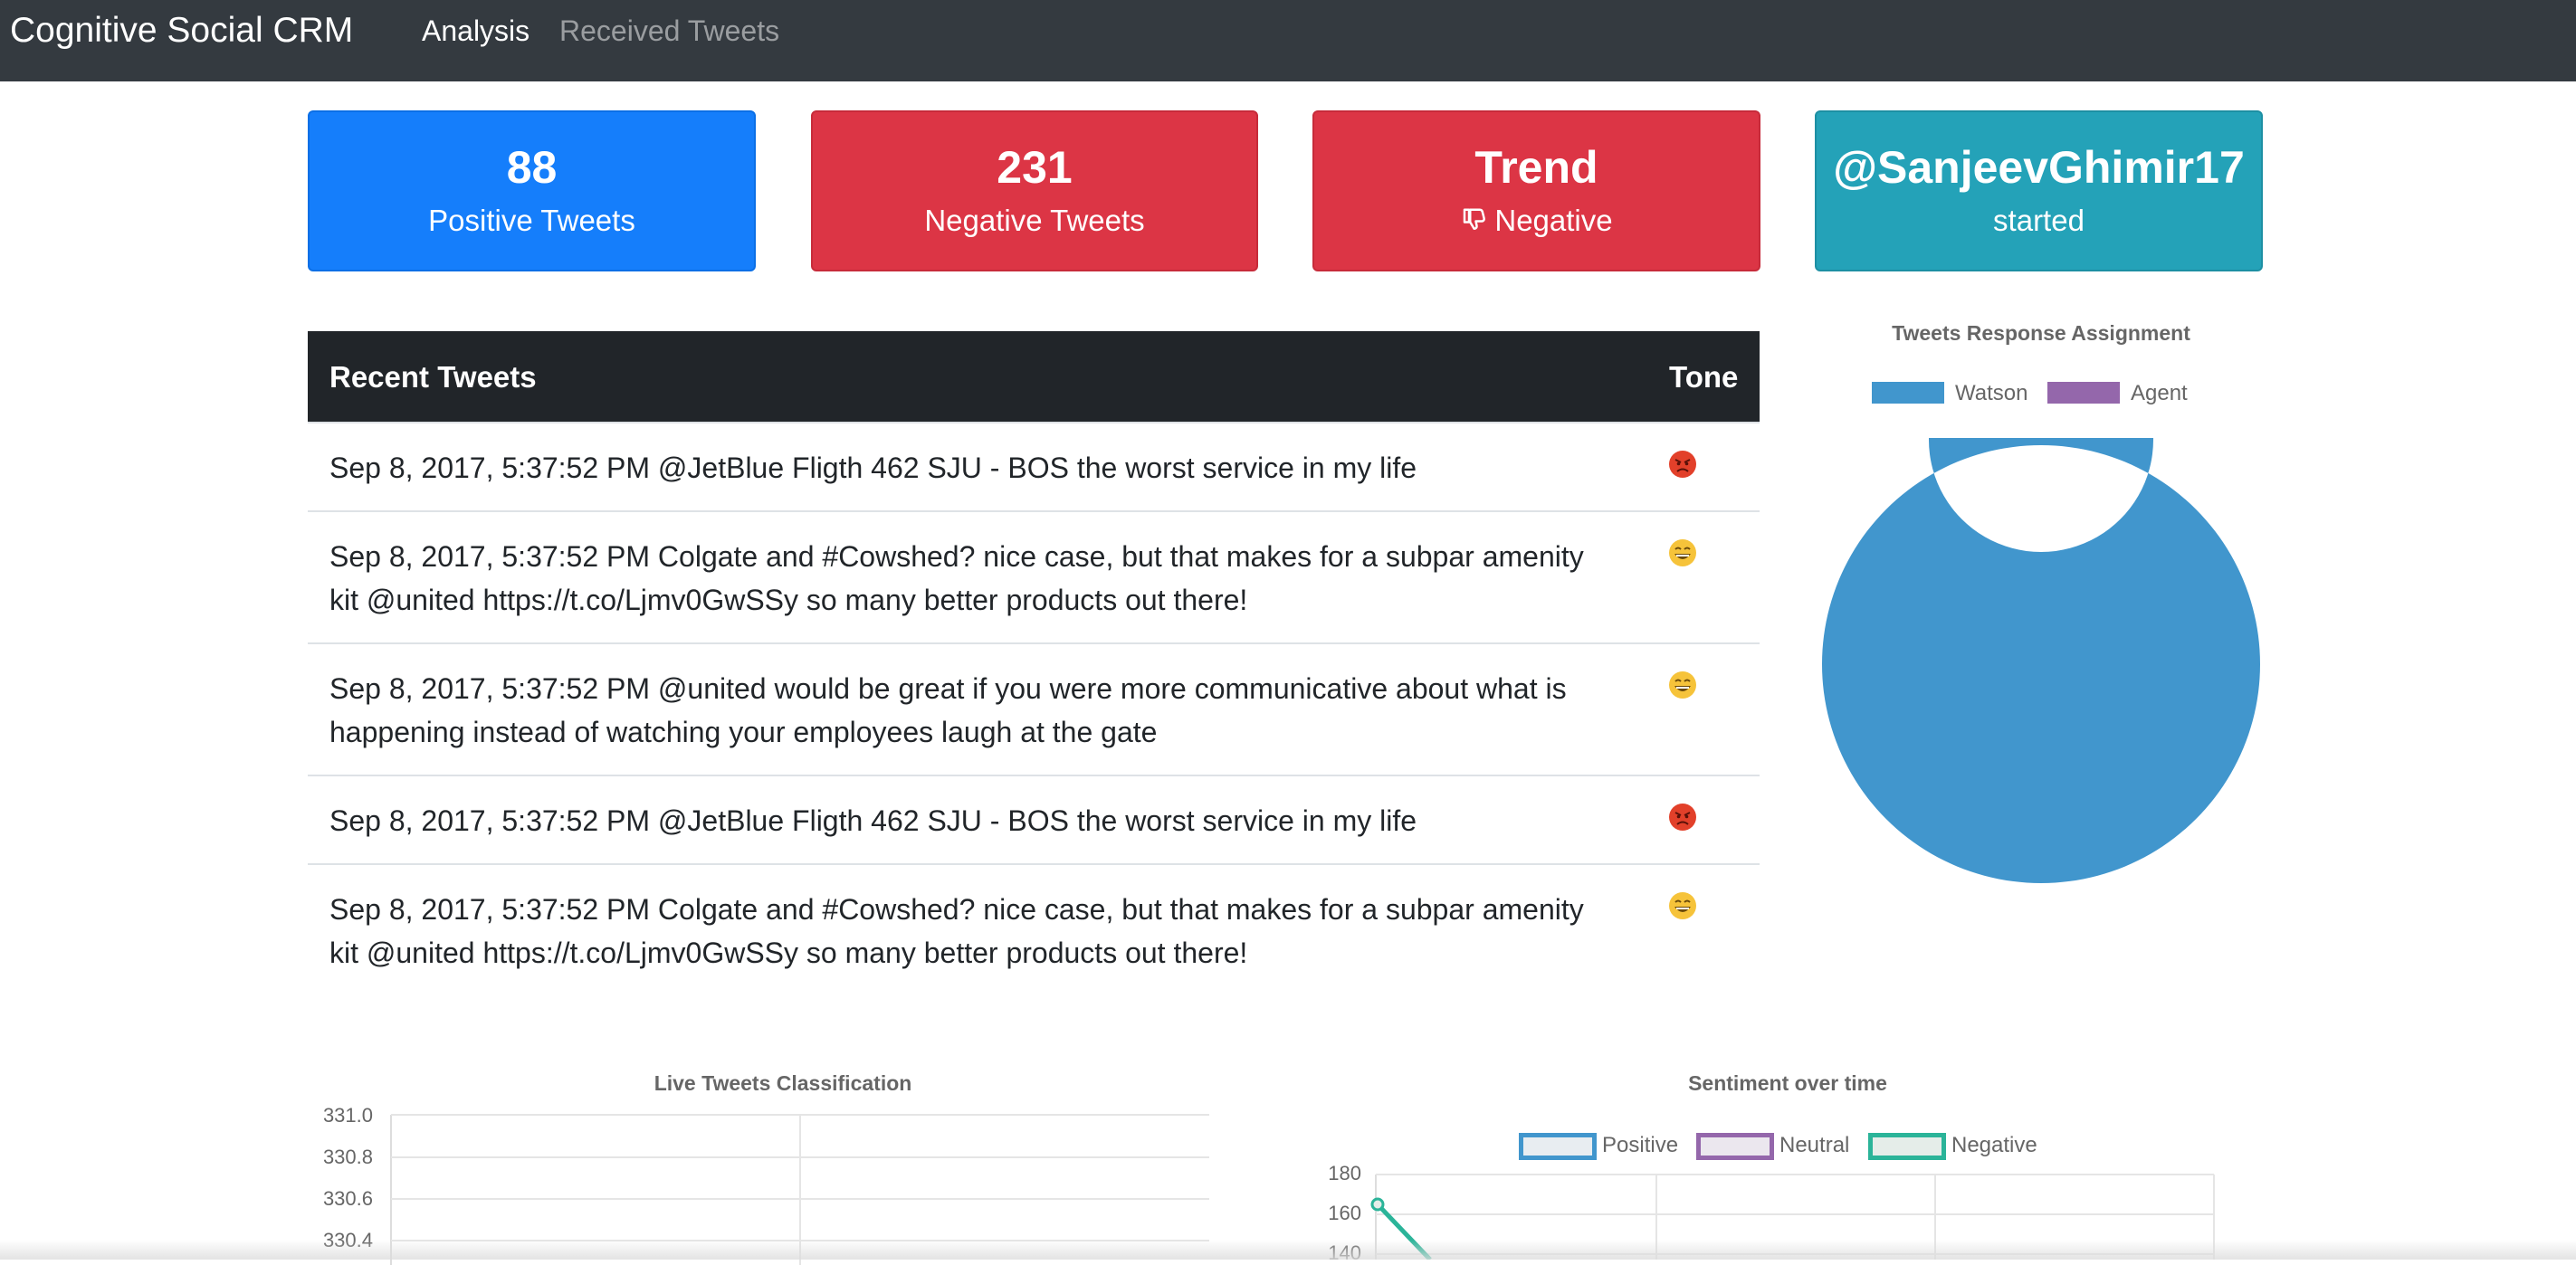 Image resolution: width=2576 pixels, height=1265 pixels. I want to click on negative-tweets-card: 231 Negative Tweets, so click(1034, 190).